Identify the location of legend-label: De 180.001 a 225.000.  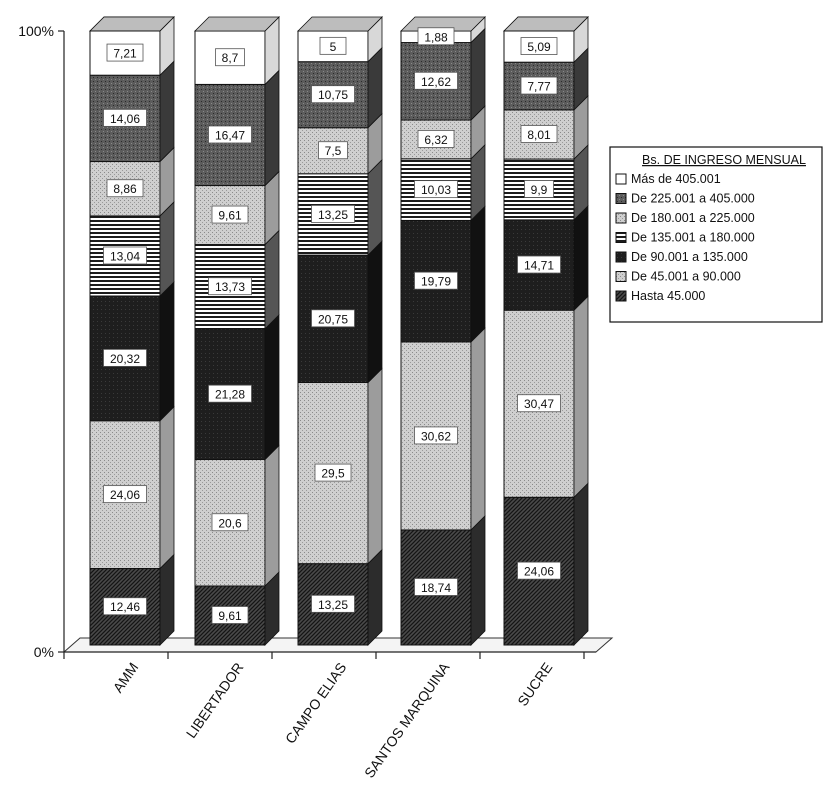
(693, 218).